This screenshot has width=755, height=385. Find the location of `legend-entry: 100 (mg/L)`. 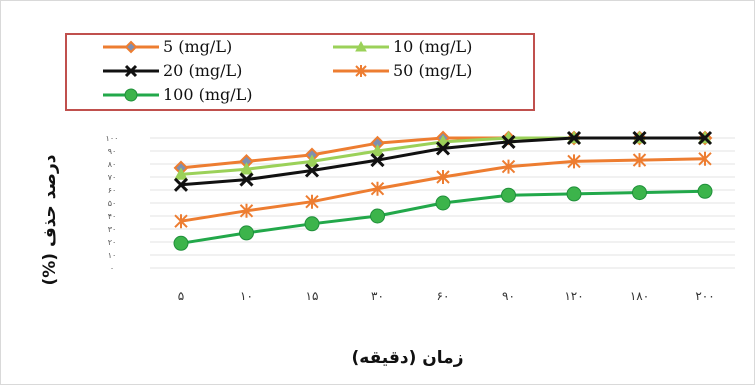

legend-entry: 100 (mg/L) is located at coordinates (201, 95).